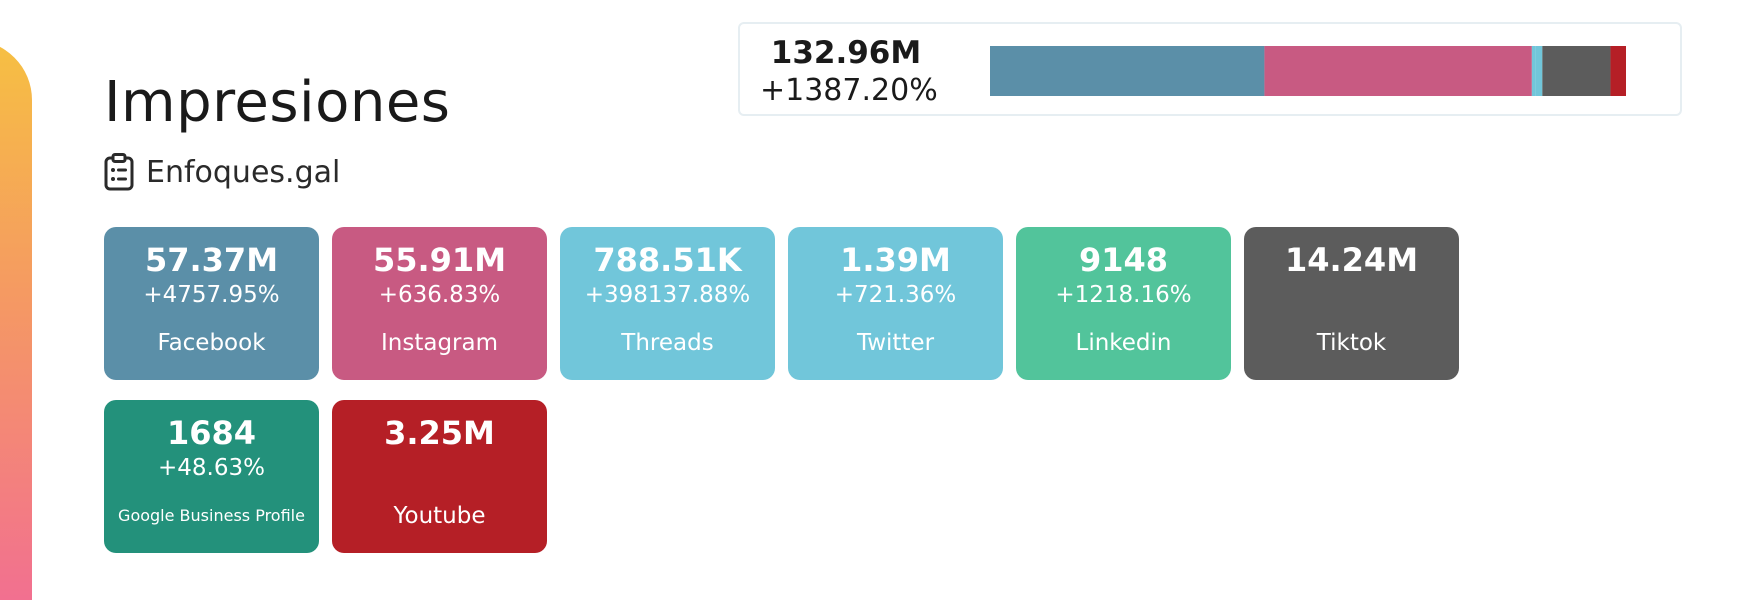 The height and width of the screenshot is (600, 1755). I want to click on network-change: +4757.95%, so click(211, 295).